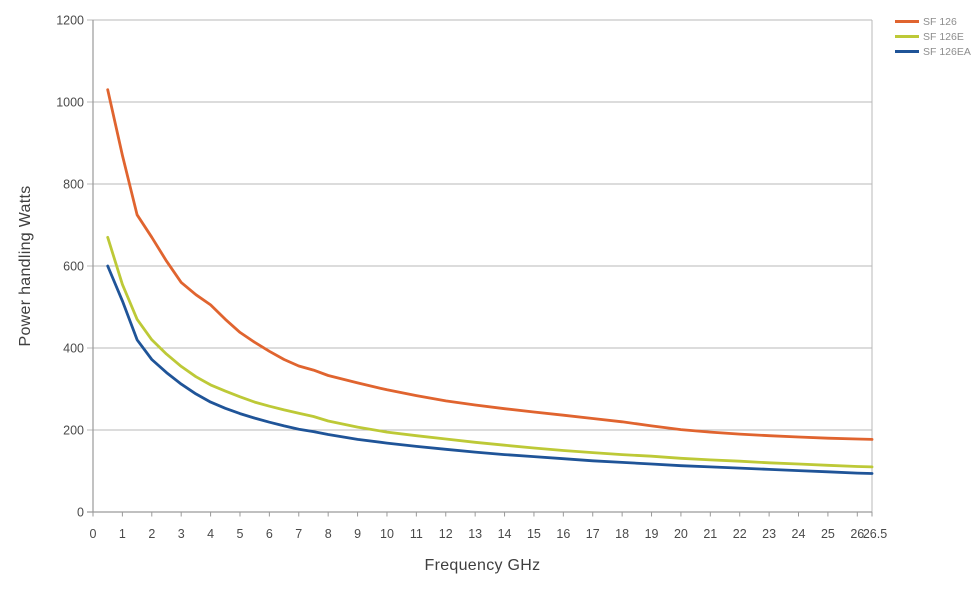  Describe the element at coordinates (269, 534) in the screenshot. I see `x-tick-label-6: 6` at that location.